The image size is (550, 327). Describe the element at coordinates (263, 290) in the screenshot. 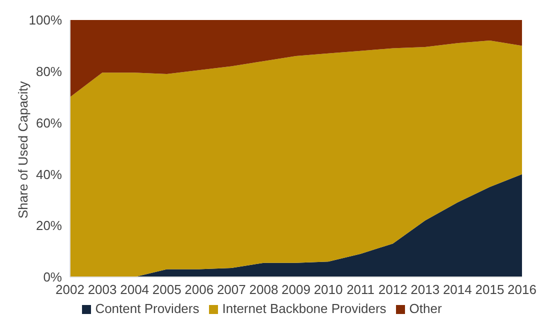

I see `x-tick-label: 2008` at that location.